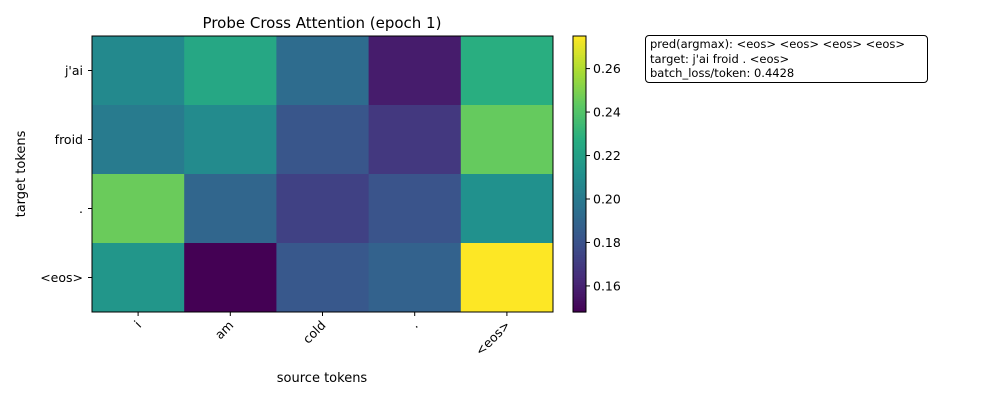  What do you see at coordinates (314, 332) in the screenshot?
I see `x-tick-label: cold` at bounding box center [314, 332].